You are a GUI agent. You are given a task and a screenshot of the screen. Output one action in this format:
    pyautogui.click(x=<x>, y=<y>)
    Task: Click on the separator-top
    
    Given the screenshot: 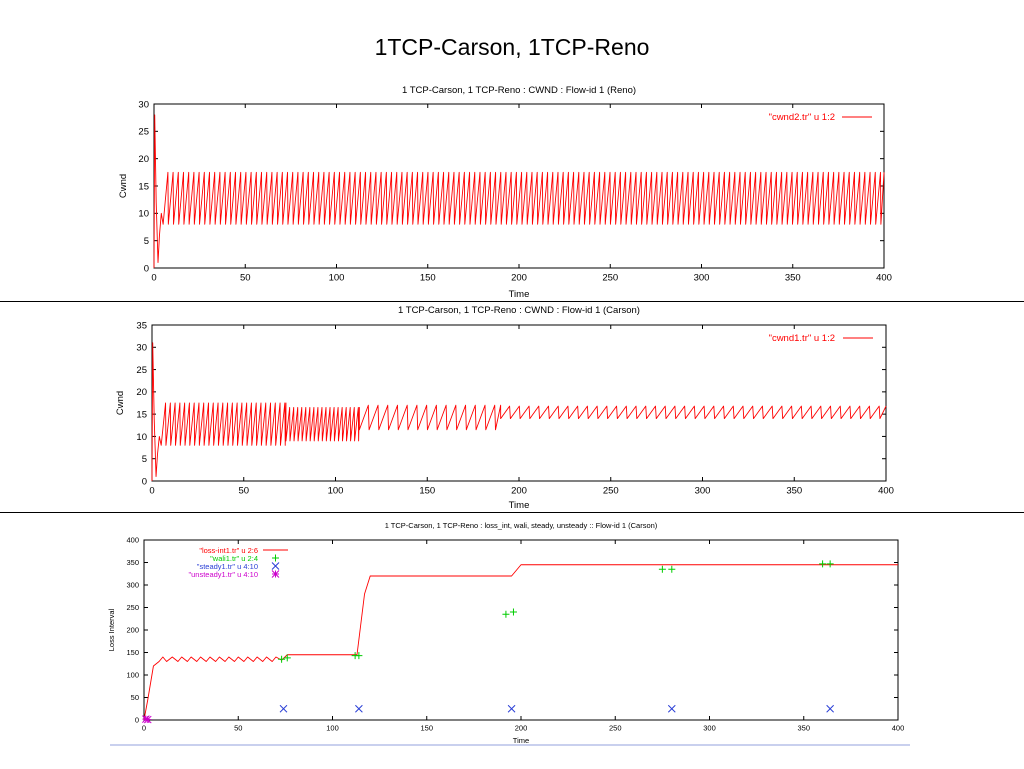 What is the action you would take?
    pyautogui.click(x=512, y=301)
    